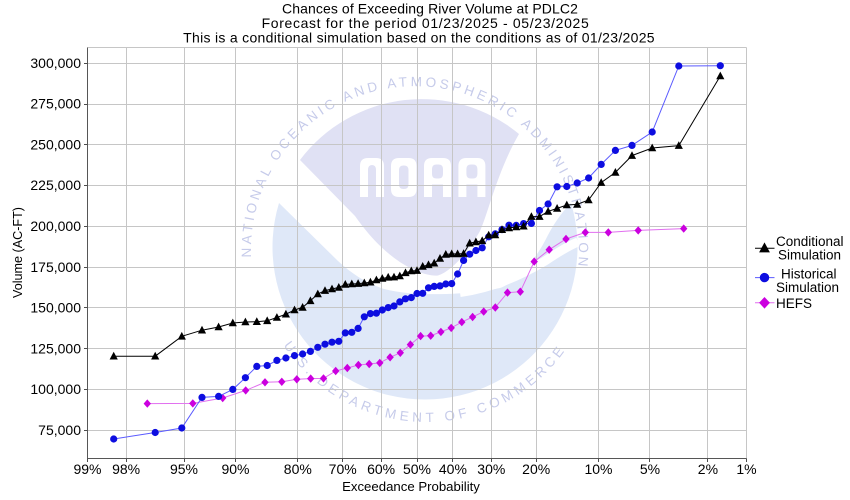  Describe the element at coordinates (650, 469) in the screenshot. I see `svg-text: 5%` at that location.